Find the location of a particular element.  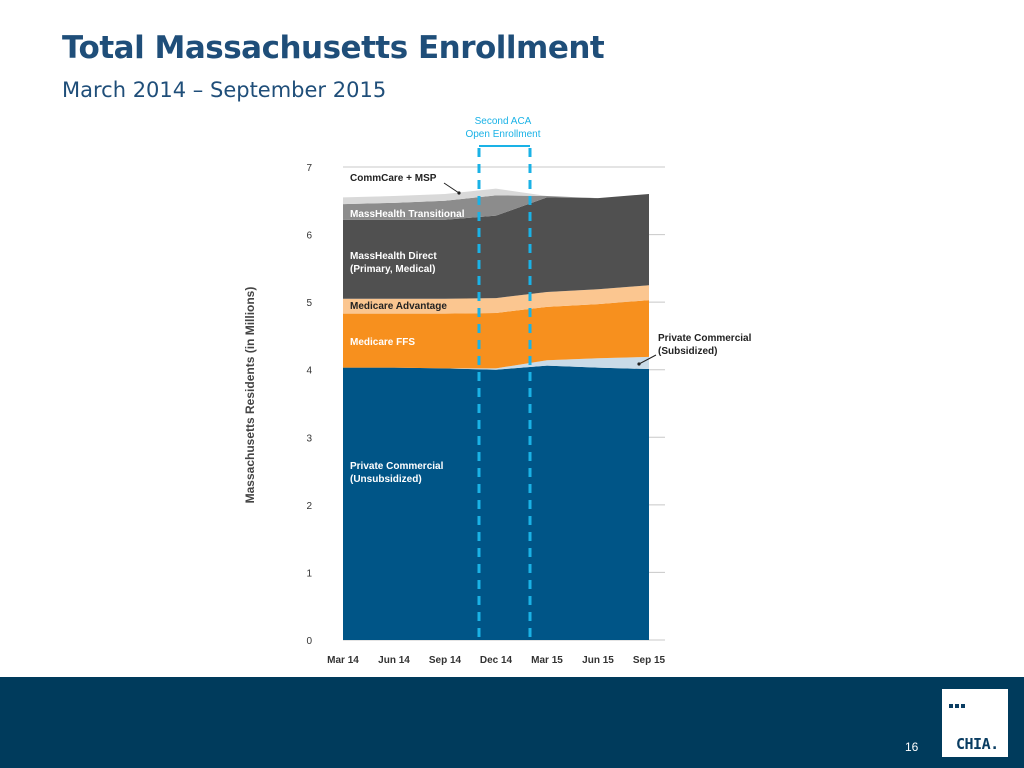

subsidized-leader-line is located at coordinates (647, 359).